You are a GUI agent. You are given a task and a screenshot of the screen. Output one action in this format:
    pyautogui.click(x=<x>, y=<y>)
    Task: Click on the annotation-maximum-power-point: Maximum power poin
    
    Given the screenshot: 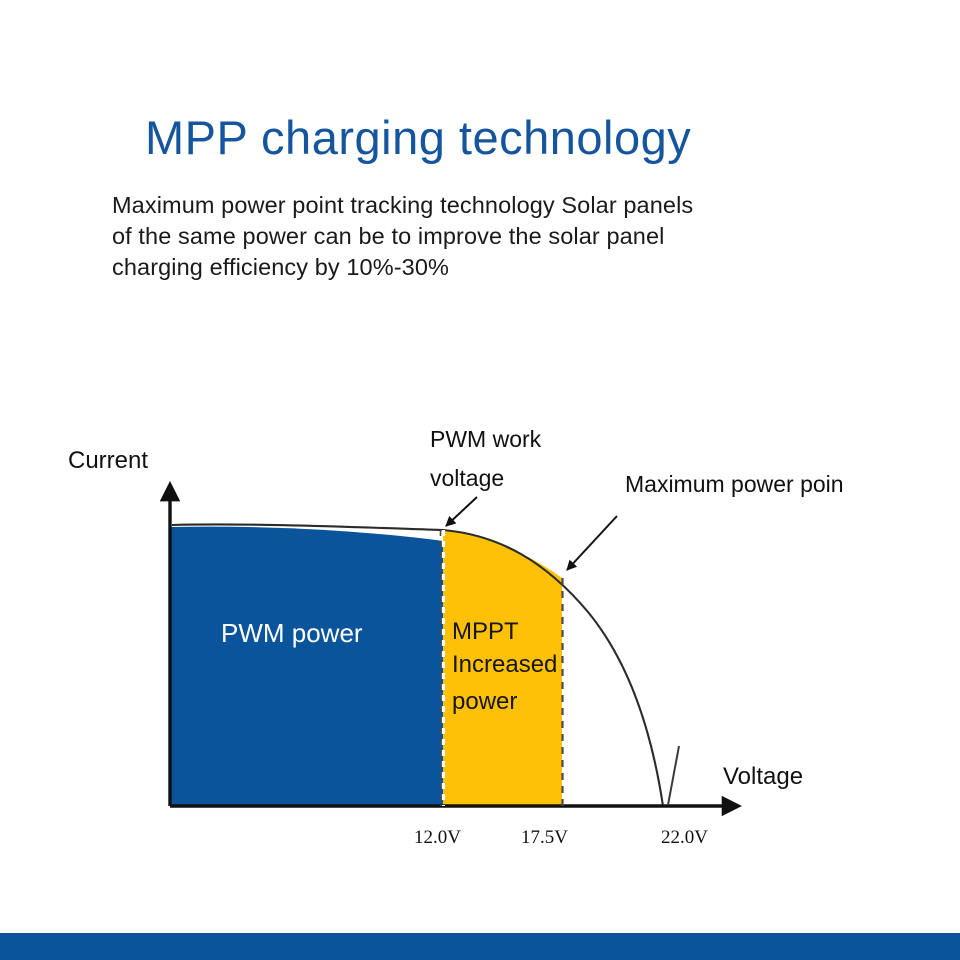 What is the action you would take?
    pyautogui.click(x=734, y=484)
    